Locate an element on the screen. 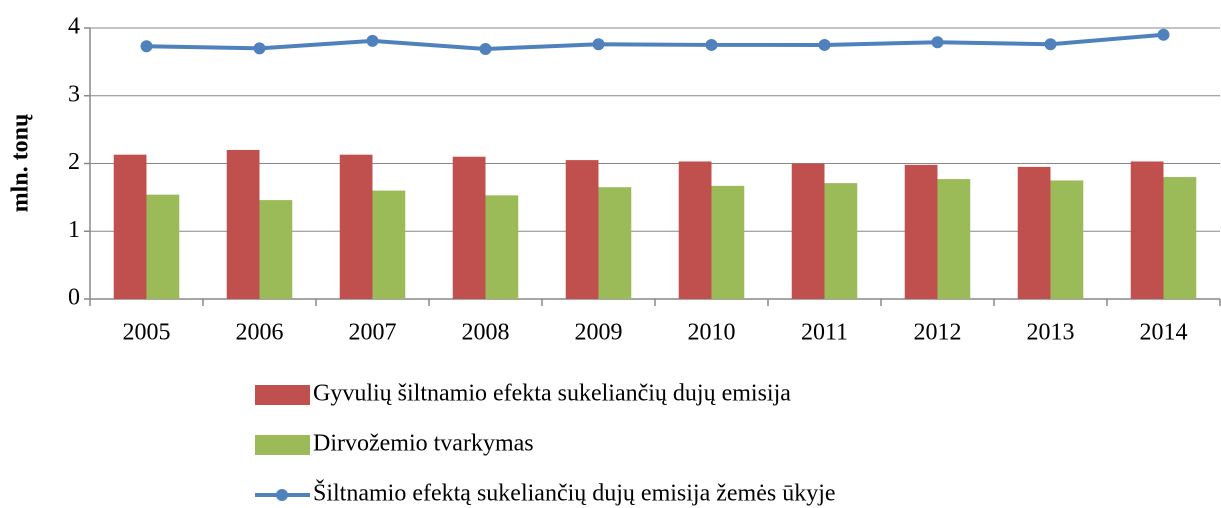 The width and height of the screenshot is (1221, 508). x-tick-label: 2008 is located at coordinates (486, 333).